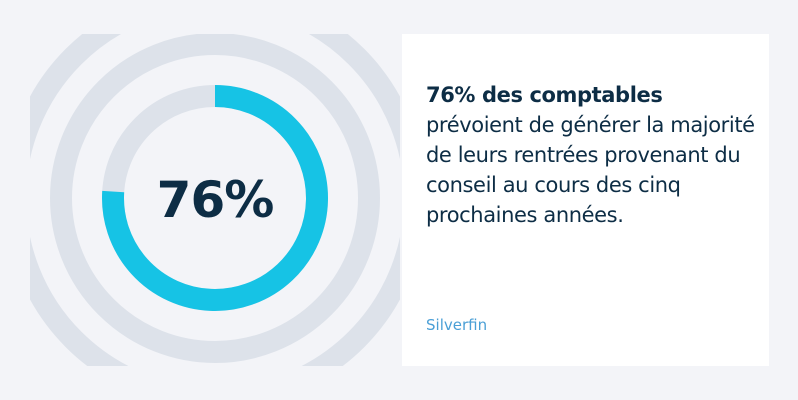 The image size is (798, 400). I want to click on source-label: Silverfin, so click(457, 325).